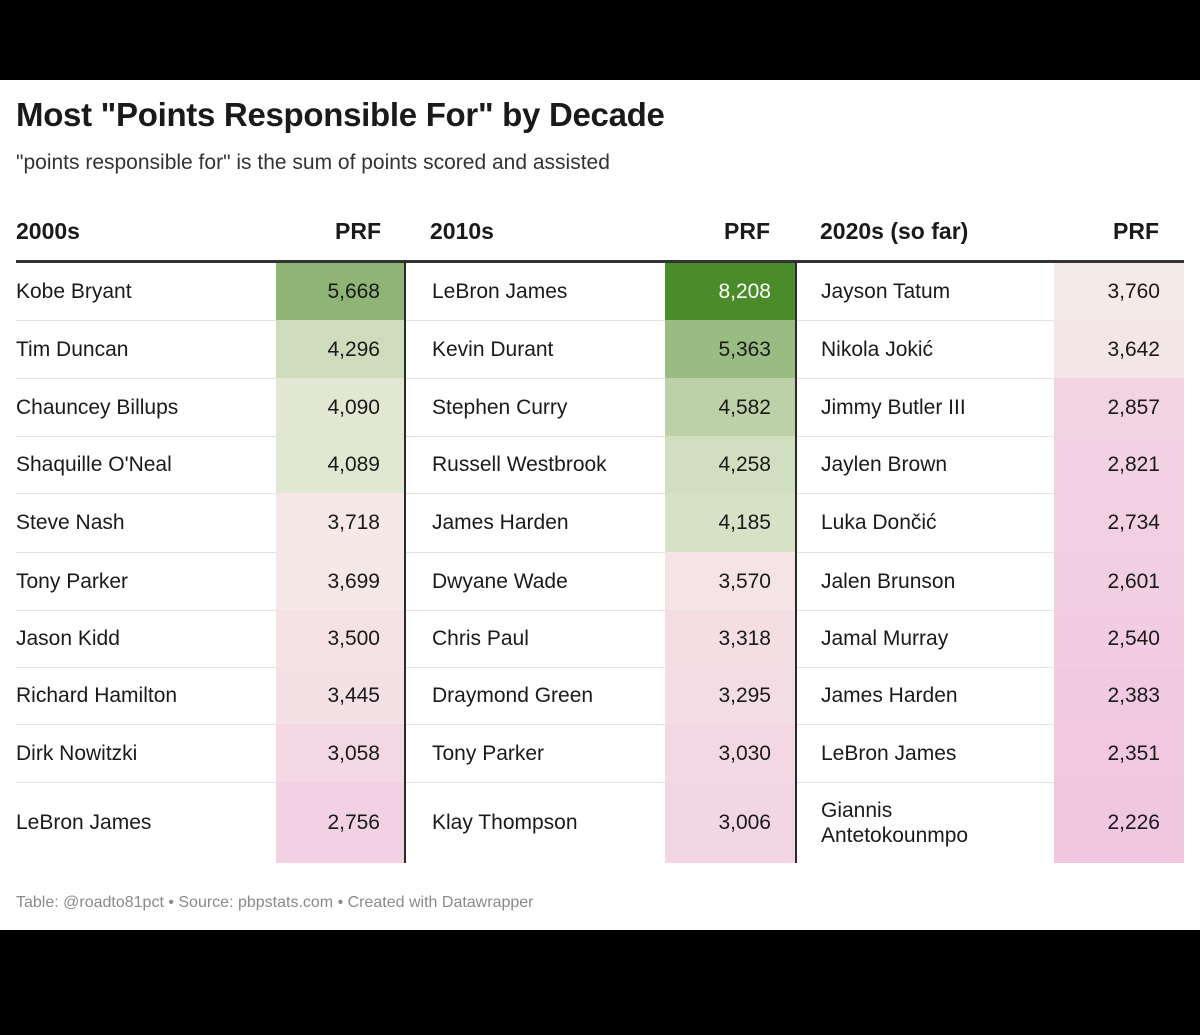 This screenshot has width=1200, height=1035. What do you see at coordinates (353, 753) in the screenshot?
I see `prf-value: 3,058` at bounding box center [353, 753].